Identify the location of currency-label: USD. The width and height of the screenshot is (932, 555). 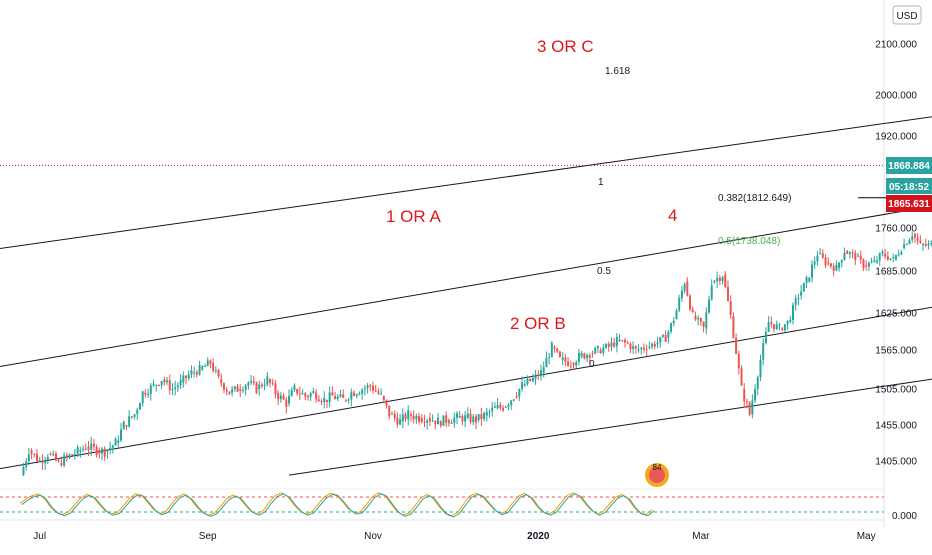
(906, 16).